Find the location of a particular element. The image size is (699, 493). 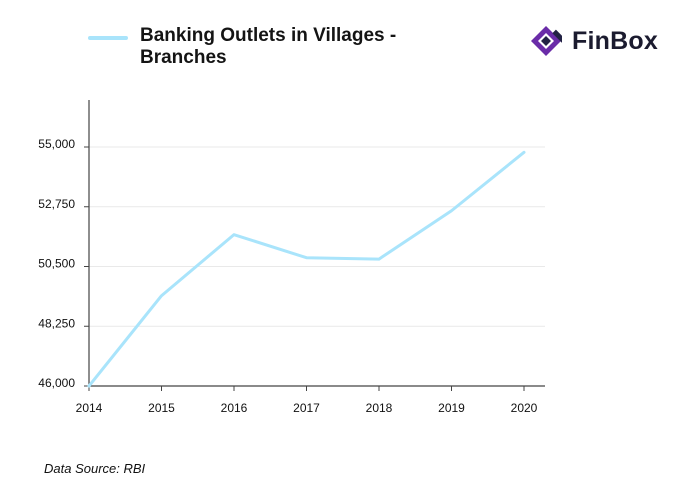

legend: Banking Outlets in Villages - Branches is located at coordinates (254, 47).